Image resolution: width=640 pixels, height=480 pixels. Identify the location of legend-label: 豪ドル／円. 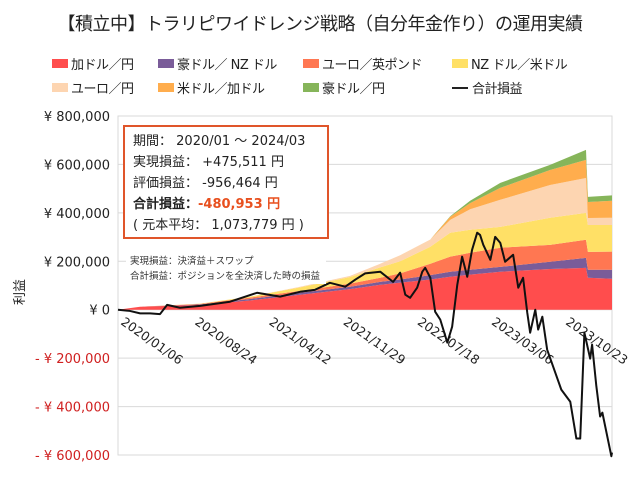
(353, 89).